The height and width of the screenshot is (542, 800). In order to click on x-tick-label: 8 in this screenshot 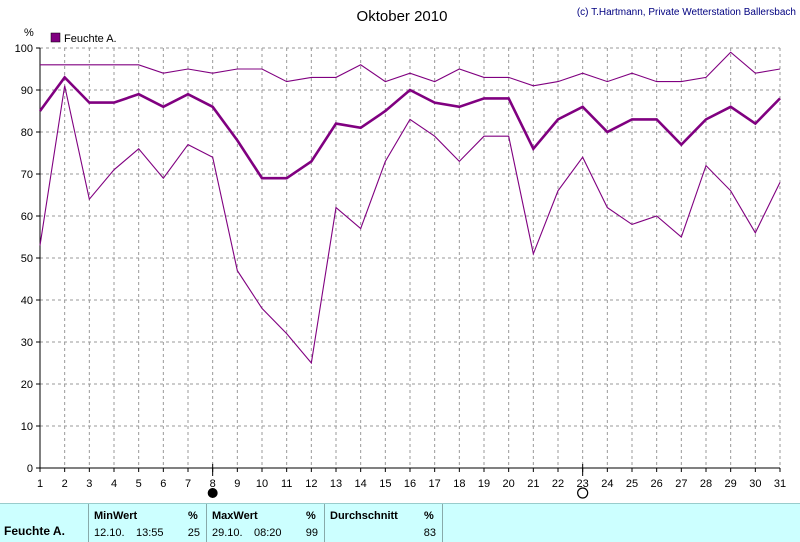, I will do `click(213, 484)`.